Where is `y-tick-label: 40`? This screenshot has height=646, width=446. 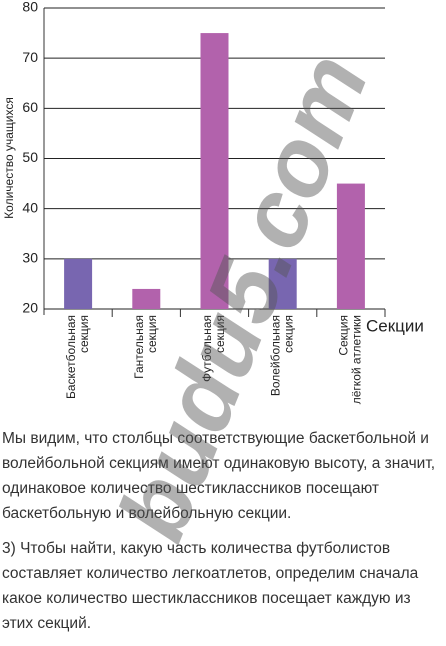
y-tick-label: 40 is located at coordinates (30, 207).